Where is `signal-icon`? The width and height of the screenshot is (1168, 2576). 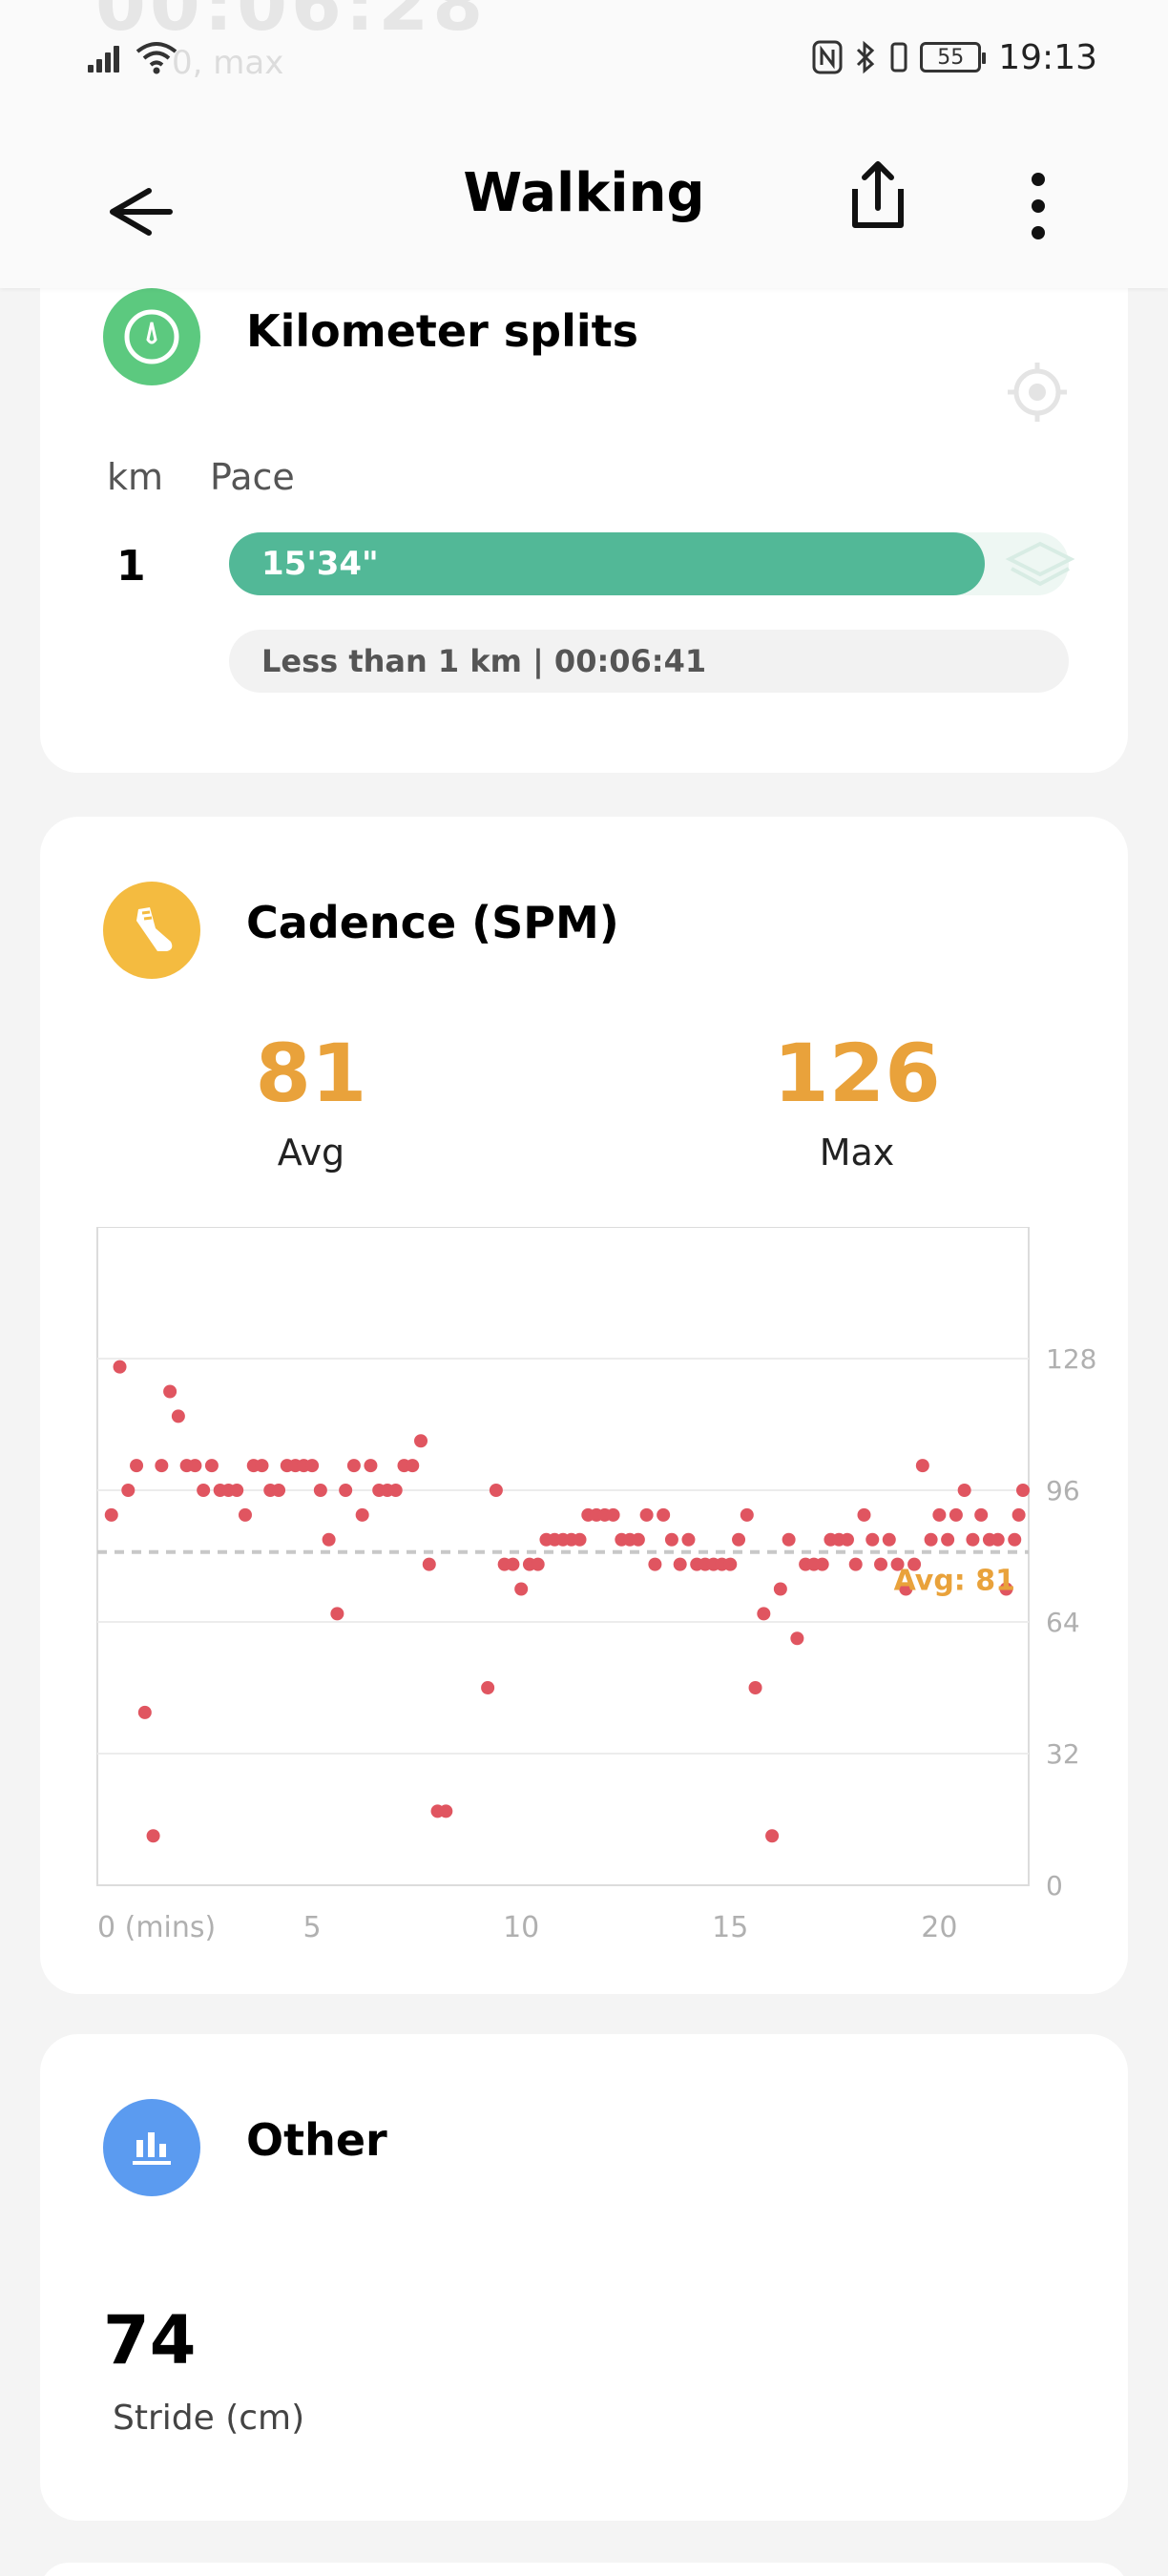 signal-icon is located at coordinates (105, 57).